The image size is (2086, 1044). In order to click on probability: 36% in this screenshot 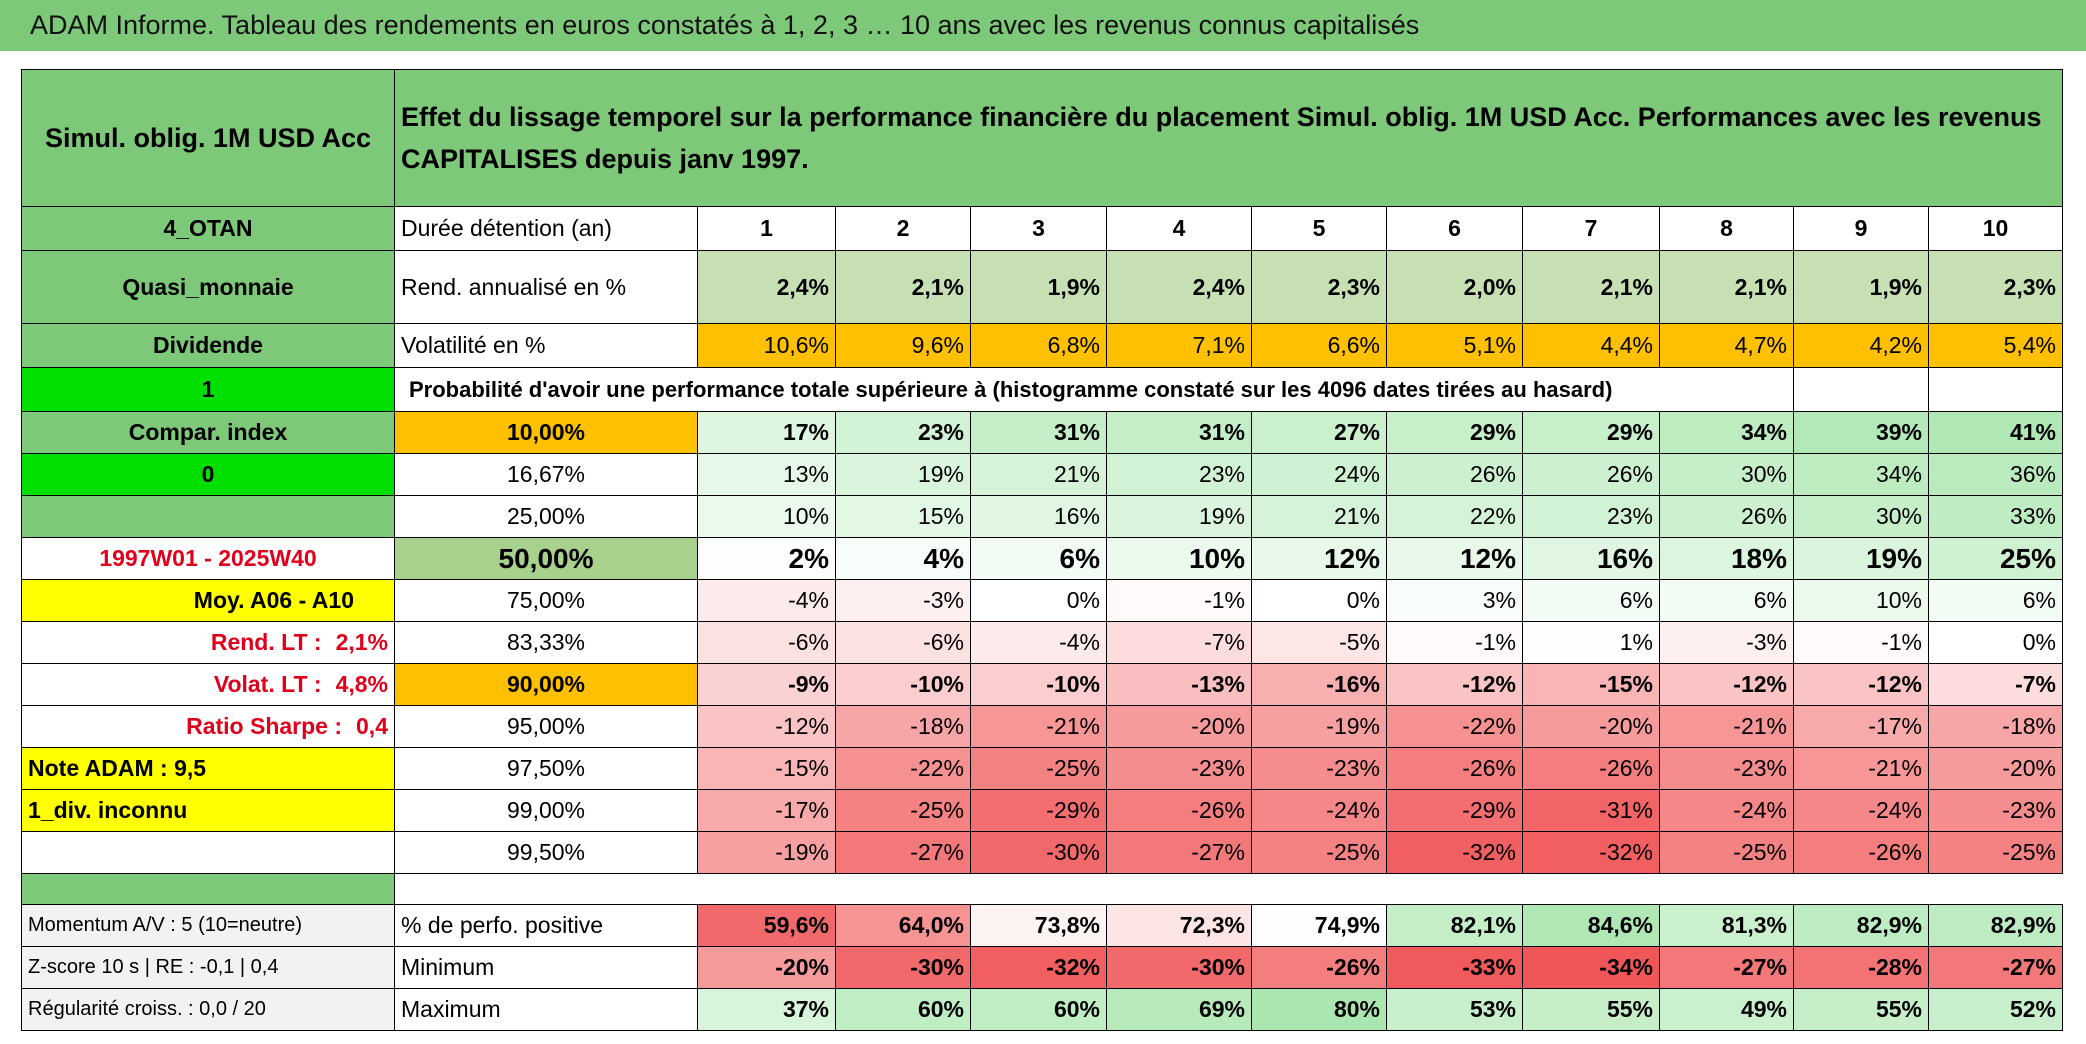, I will do `click(1995, 474)`.